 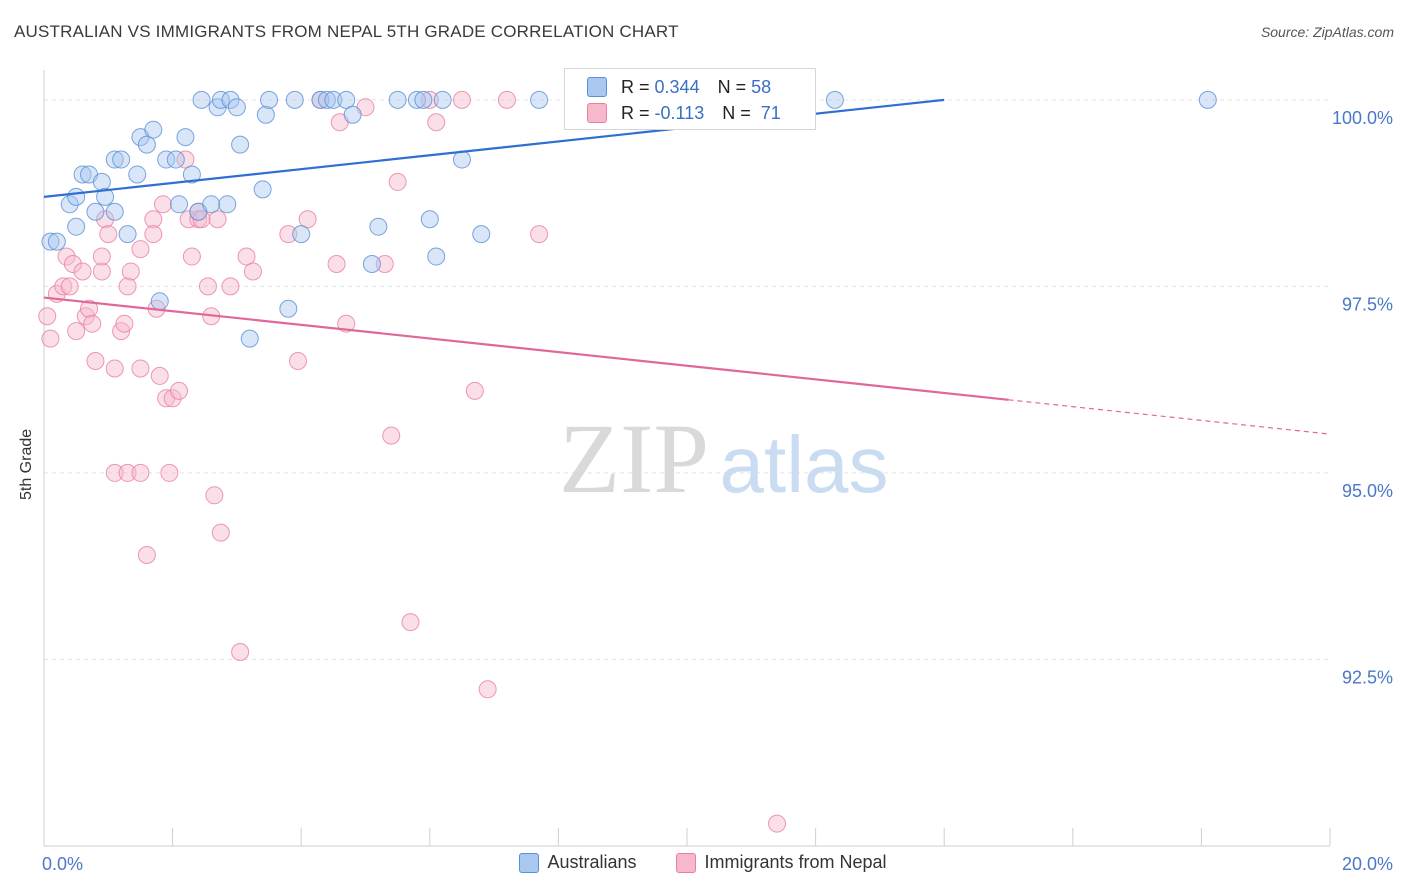 I want to click on x-tick-label: 0.0%, so click(x=62, y=864).